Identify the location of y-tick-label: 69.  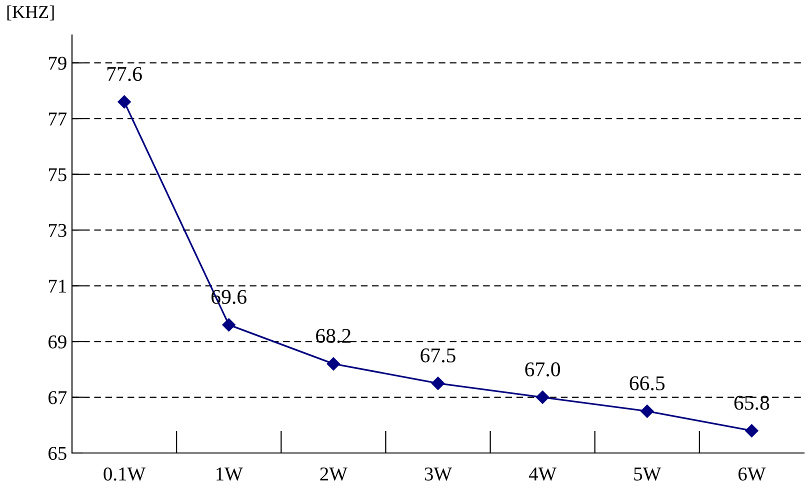
(57, 341).